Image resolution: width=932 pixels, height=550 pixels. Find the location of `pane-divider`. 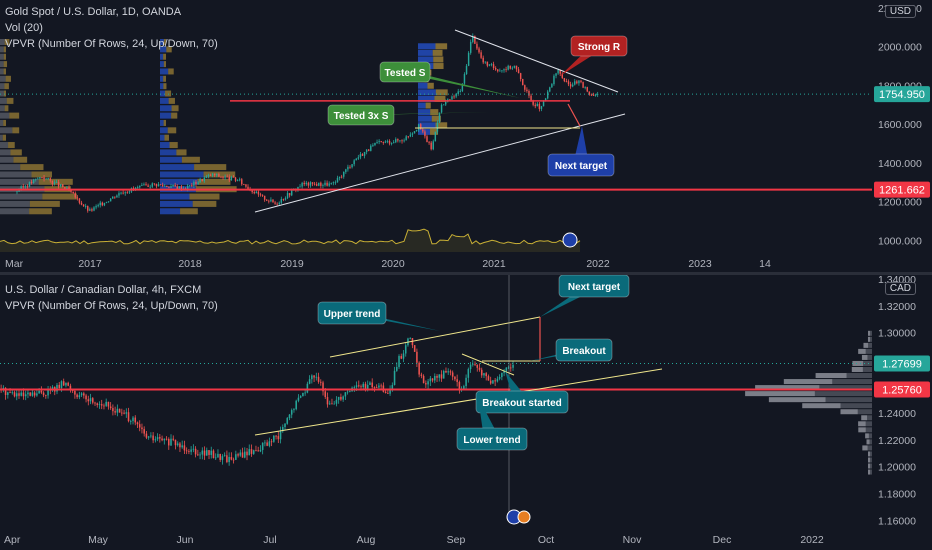

pane-divider is located at coordinates (466, 273).